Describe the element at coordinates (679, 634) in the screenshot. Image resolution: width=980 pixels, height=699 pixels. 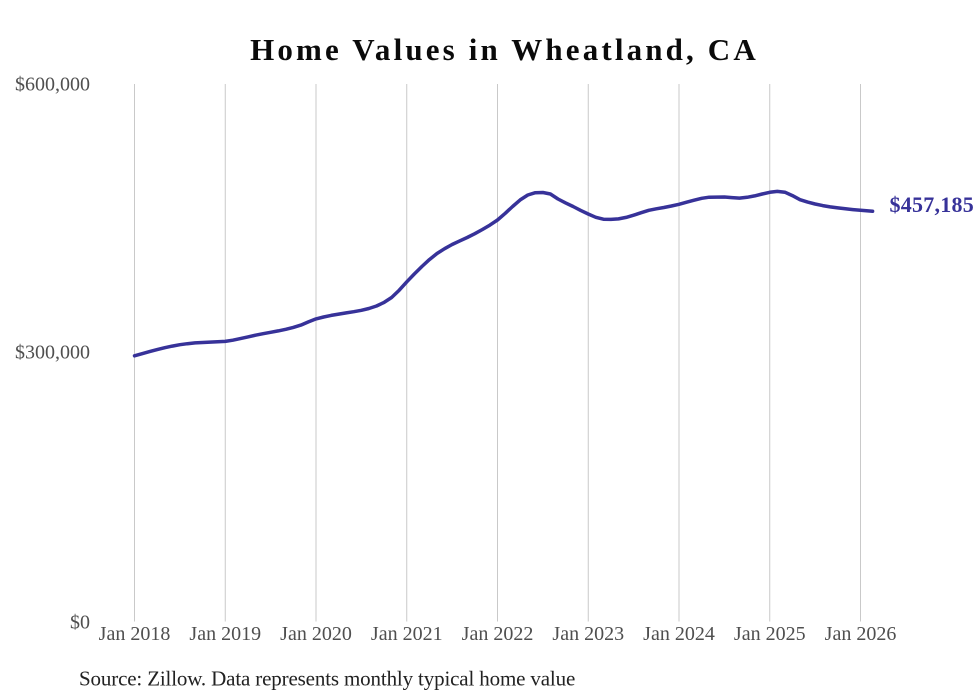
I see `svg-text: Jan 2024` at that location.